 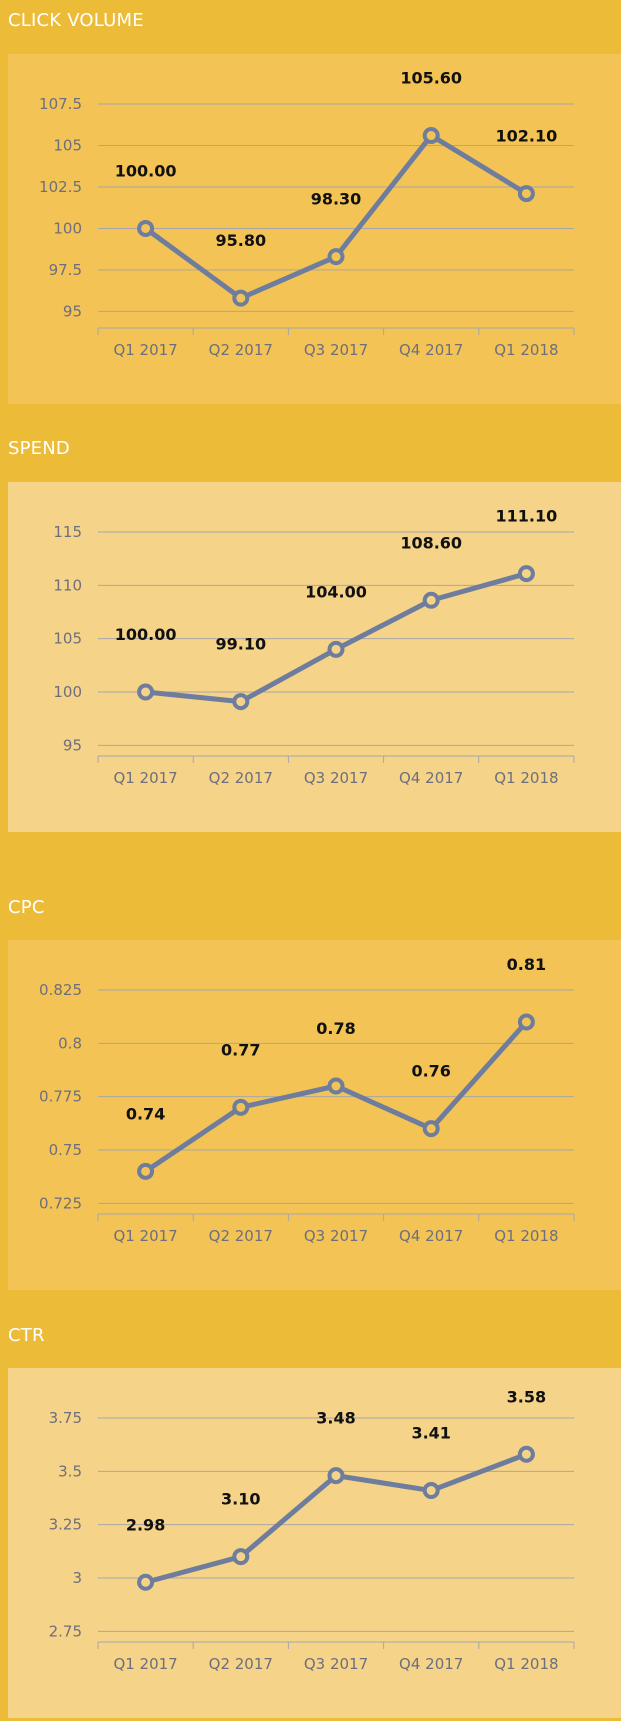 I want to click on click-volume-ytick-label: 107.5, so click(x=60, y=104).